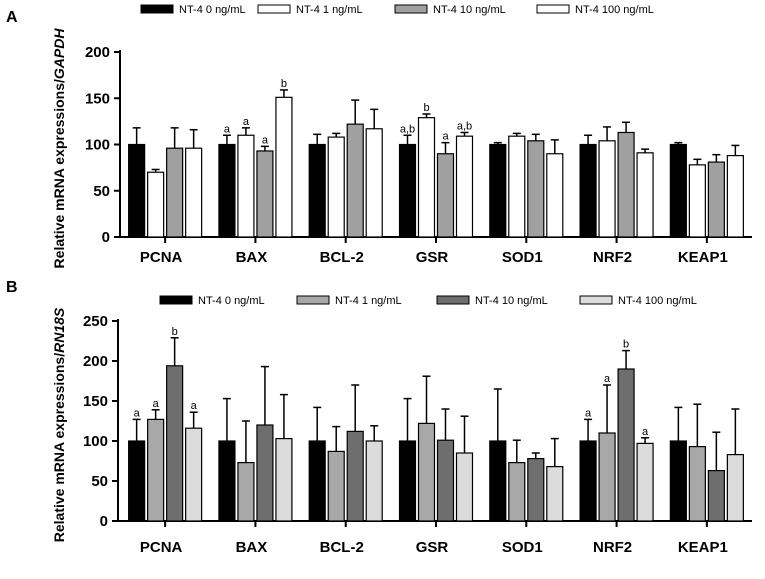  What do you see at coordinates (95, 401) in the screenshot?
I see `chartb-y-tick-label: 150` at bounding box center [95, 401].